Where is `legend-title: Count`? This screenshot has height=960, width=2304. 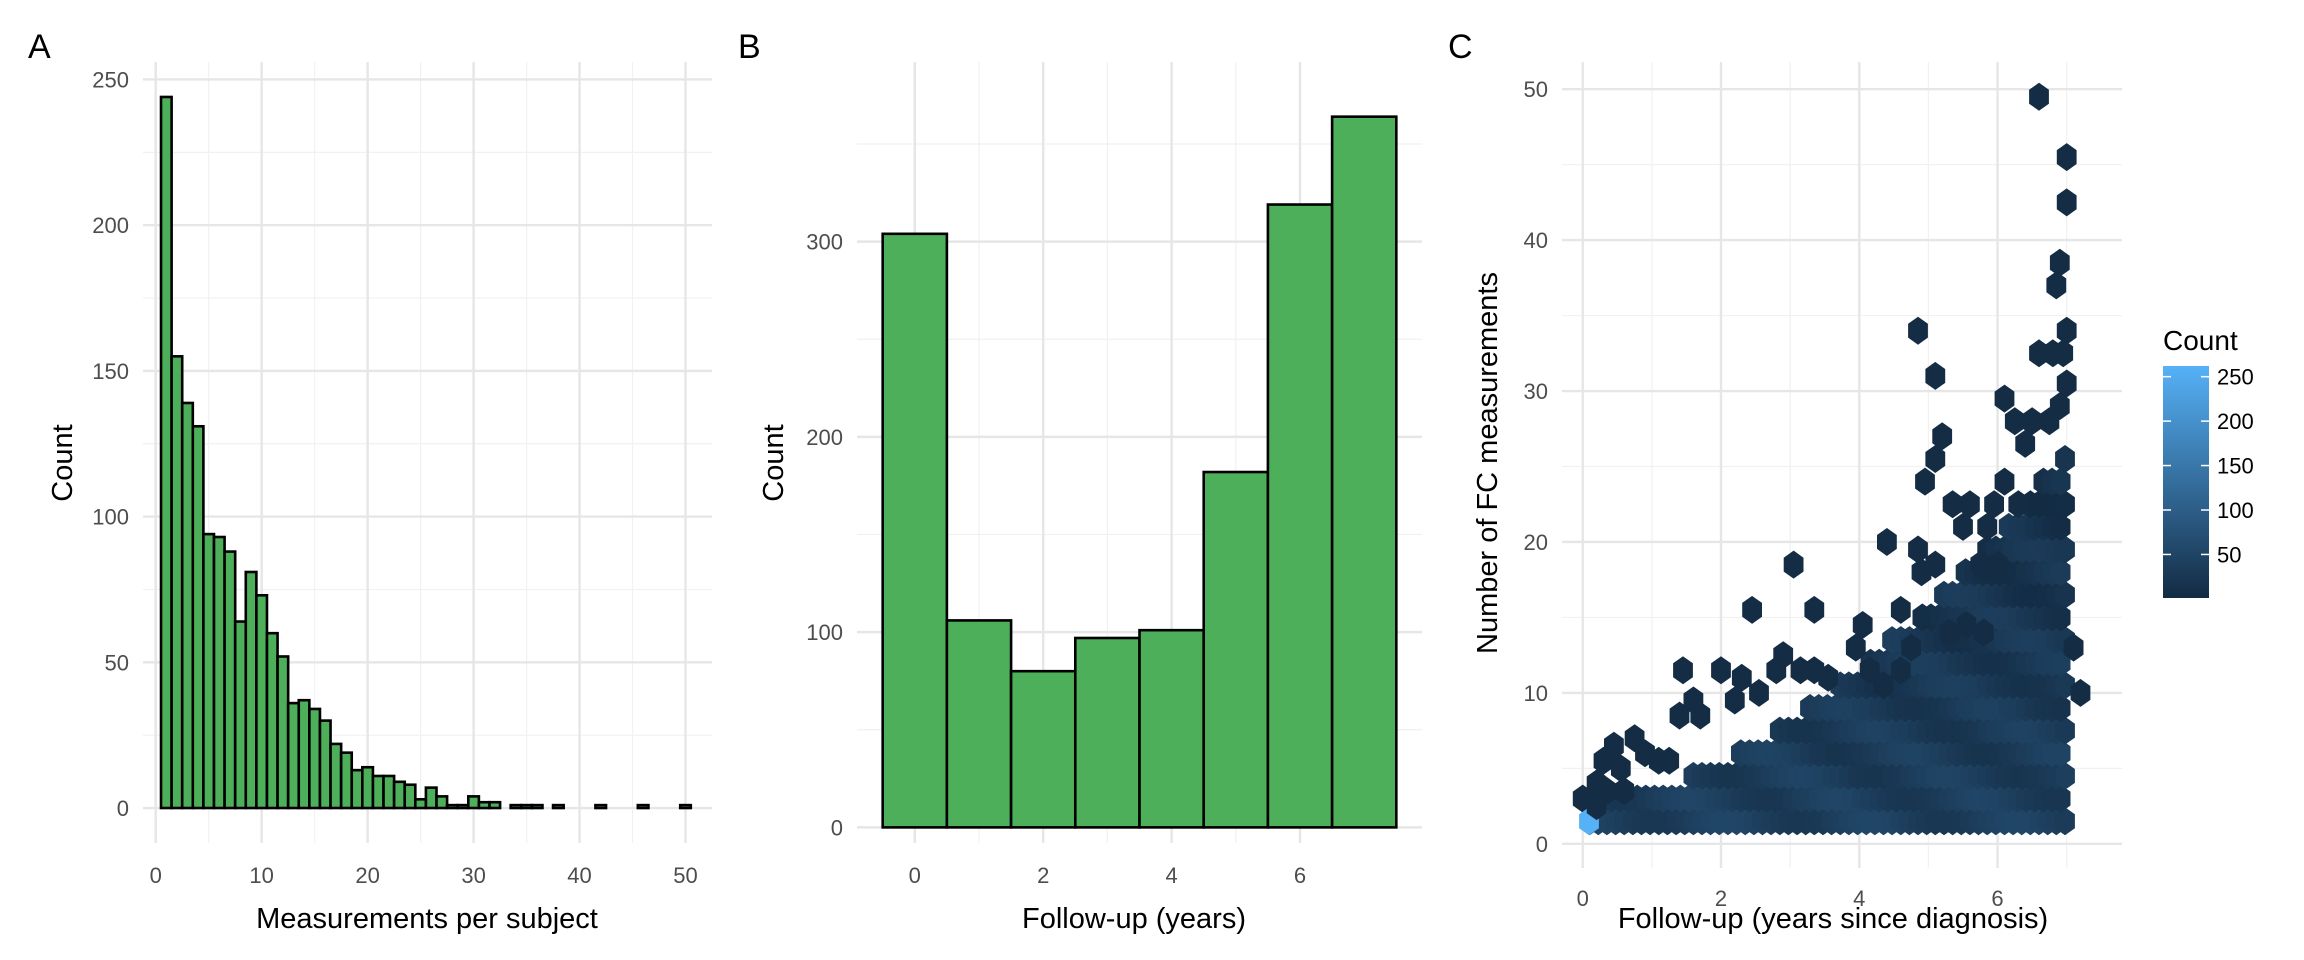 legend-title: Count is located at coordinates (2200, 340).